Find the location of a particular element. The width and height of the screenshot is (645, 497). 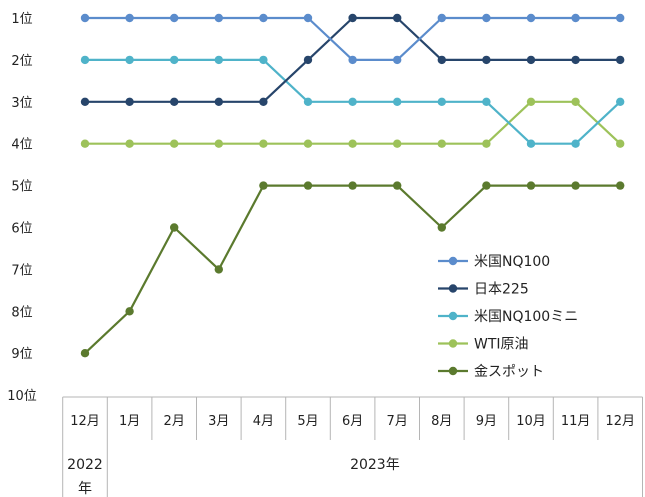

x-tick-label: 1月 is located at coordinates (129, 421).